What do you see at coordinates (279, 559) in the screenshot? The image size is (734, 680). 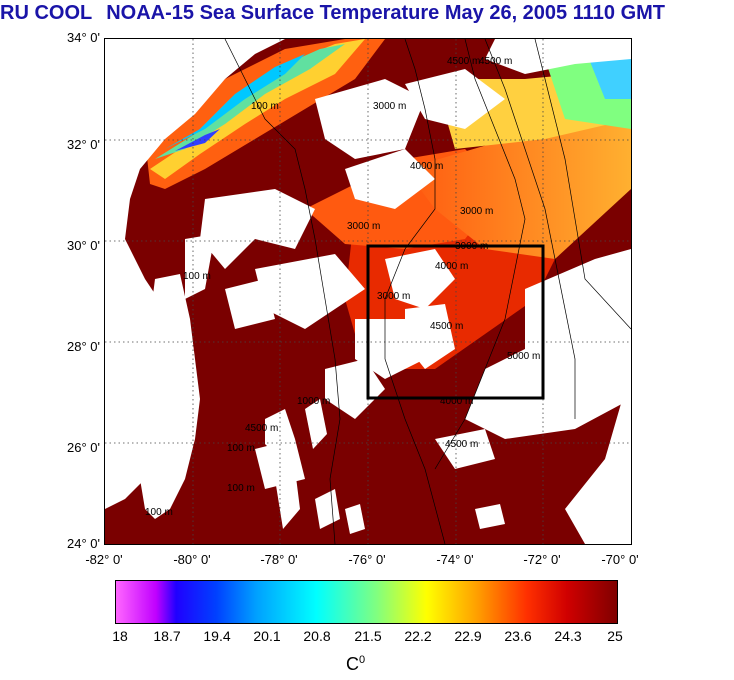 I see `lon-label: -78° 0'` at bounding box center [279, 559].